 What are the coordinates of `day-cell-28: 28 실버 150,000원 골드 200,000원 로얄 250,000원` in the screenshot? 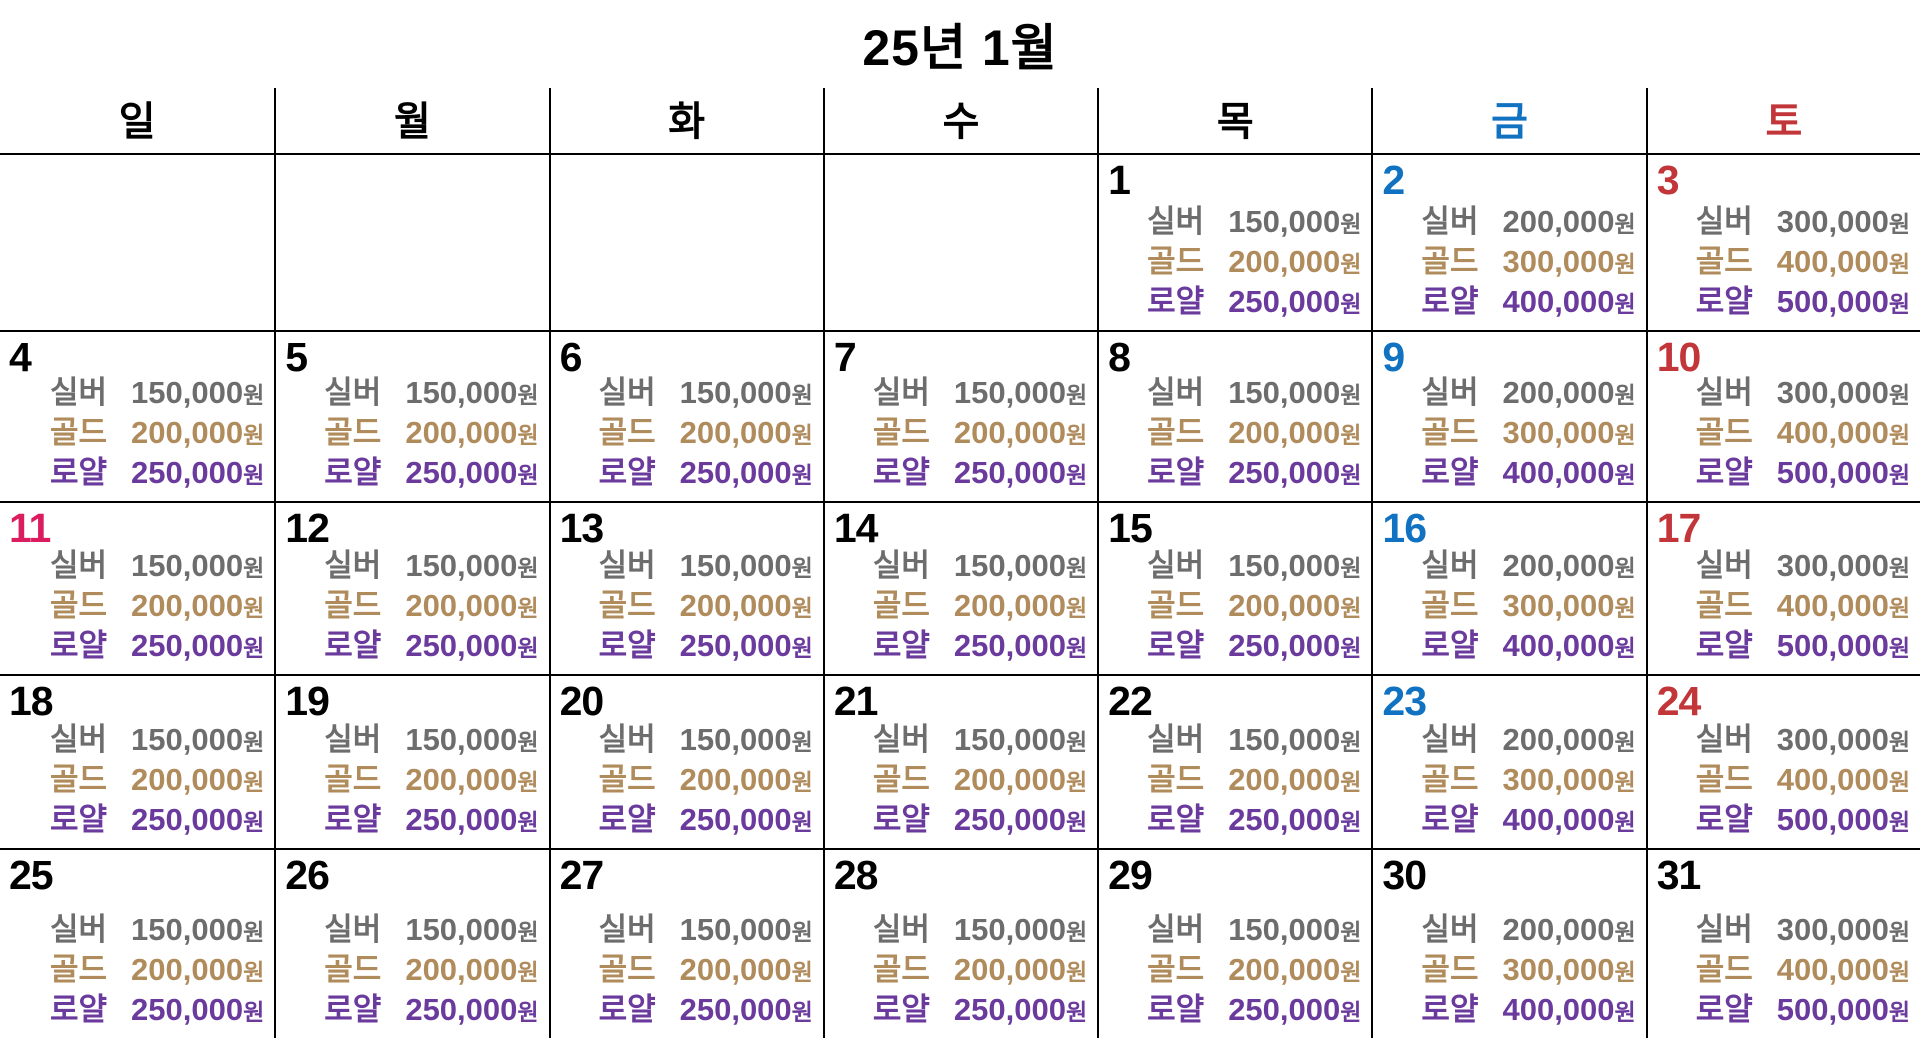 It's located at (959, 944).